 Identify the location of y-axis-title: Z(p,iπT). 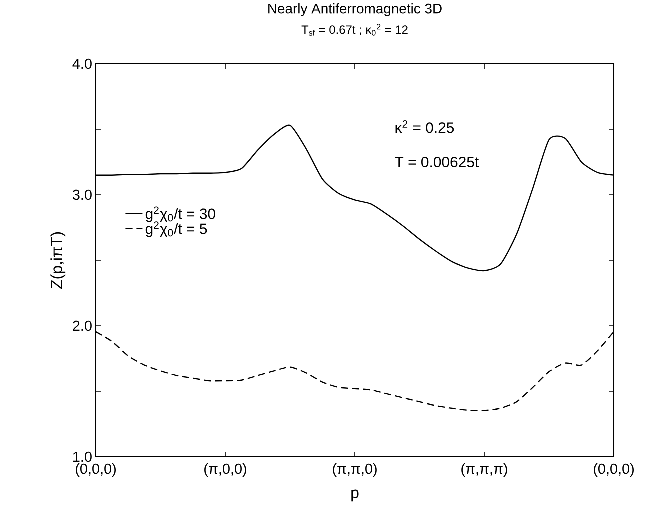
(58, 260).